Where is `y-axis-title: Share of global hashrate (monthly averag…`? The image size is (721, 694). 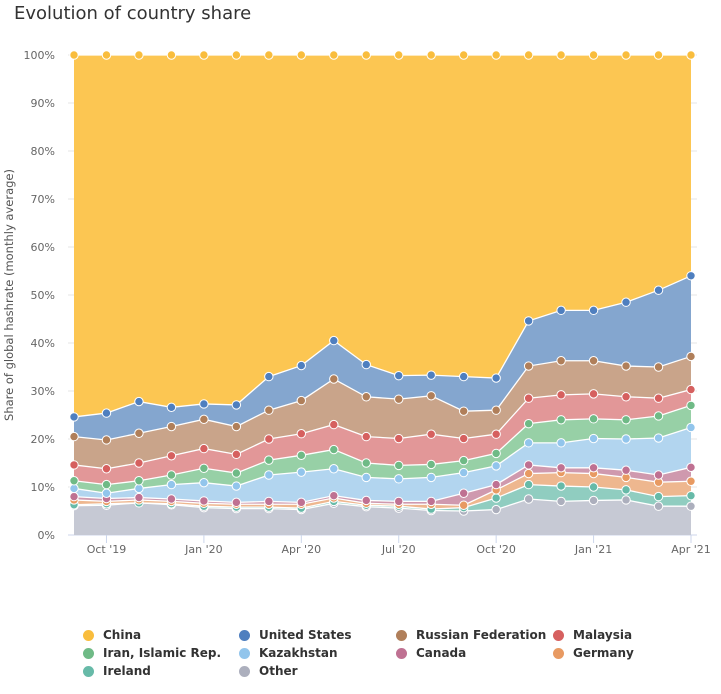
y-axis-title: Share of global hashrate (monthly averag… is located at coordinates (9, 295).